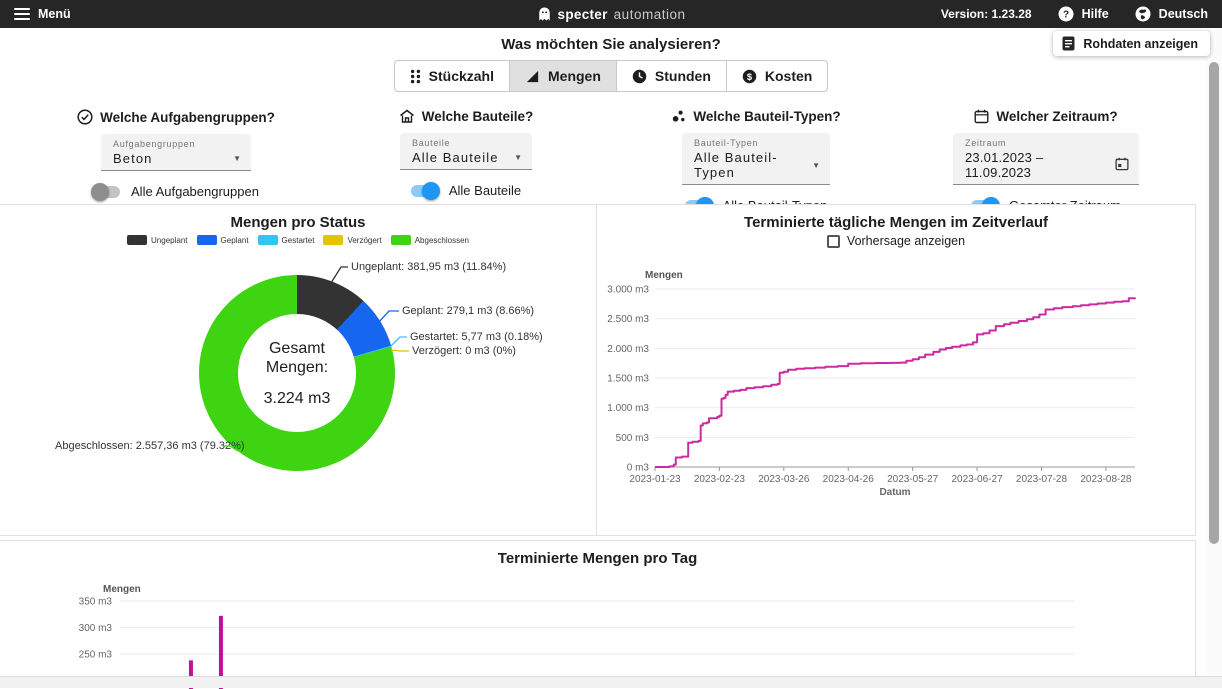 This screenshot has height=689, width=1222. I want to click on vorhersage-checkbox, so click(833, 241).